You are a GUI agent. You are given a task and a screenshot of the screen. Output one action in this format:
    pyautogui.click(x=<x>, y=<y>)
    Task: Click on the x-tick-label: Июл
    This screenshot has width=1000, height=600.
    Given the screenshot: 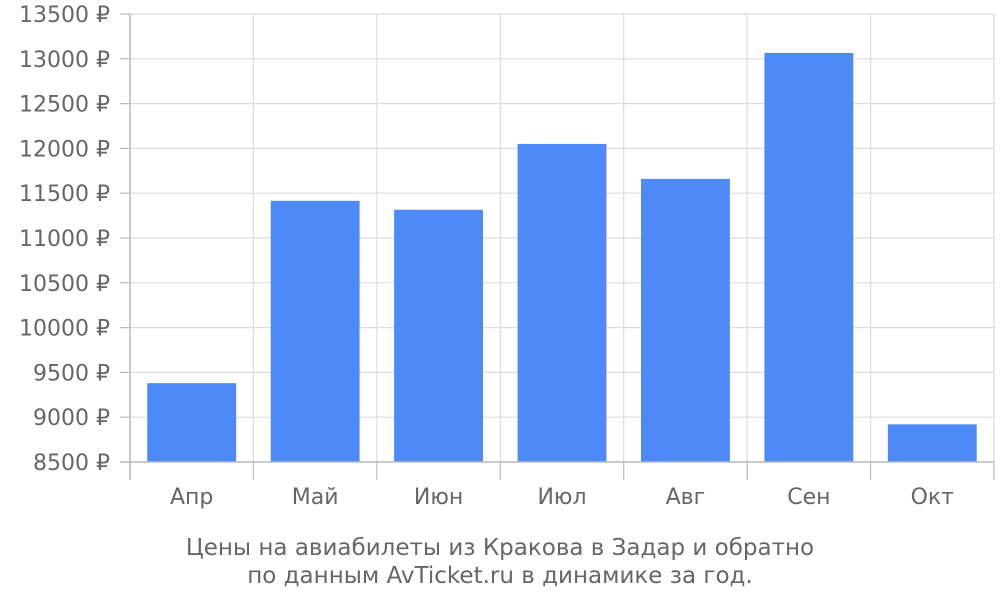 What is the action you would take?
    pyautogui.click(x=561, y=497)
    